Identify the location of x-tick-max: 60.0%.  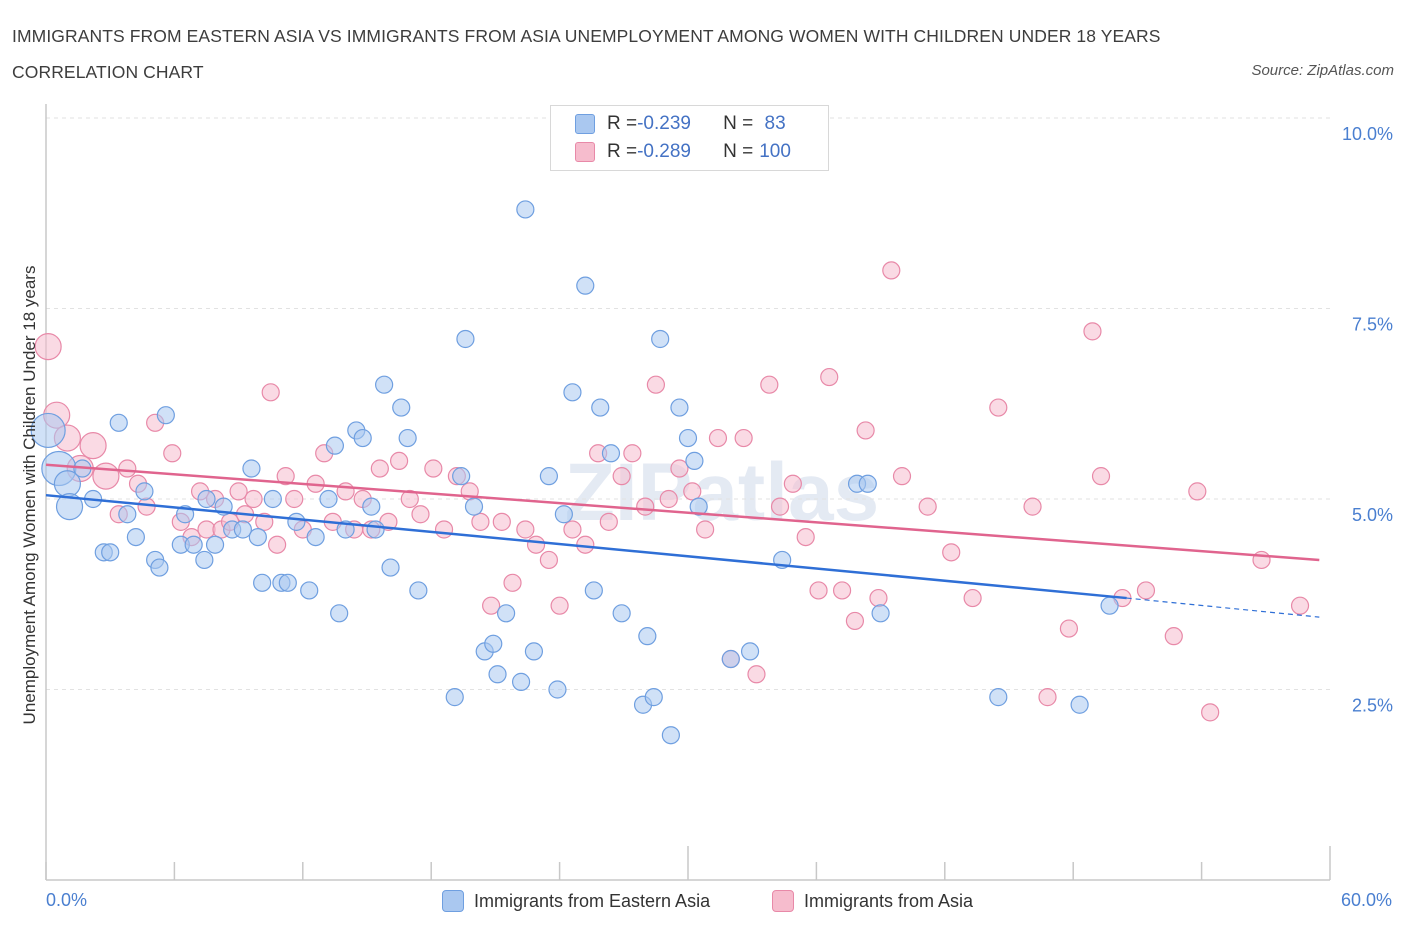
(1366, 900).